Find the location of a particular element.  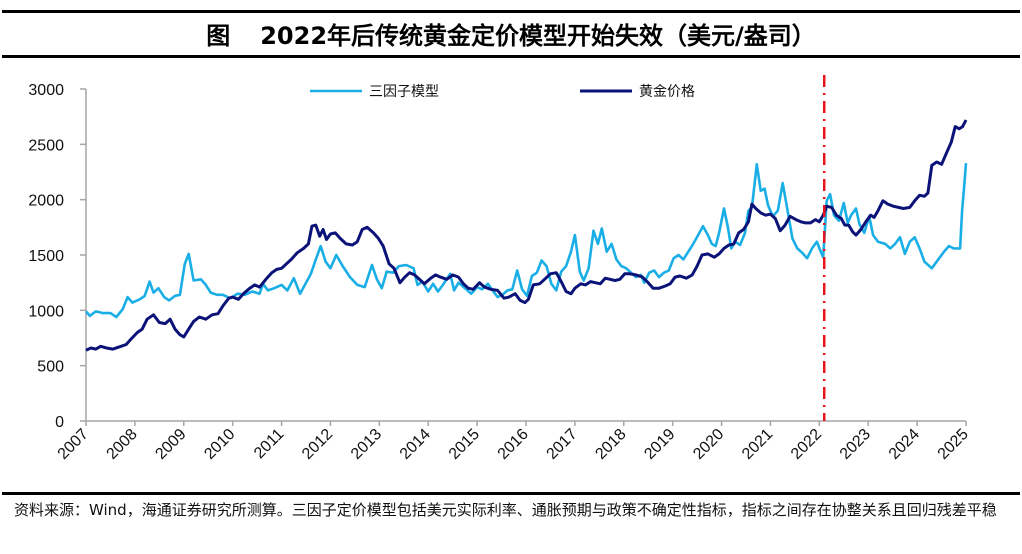

x-tick-label: 2019 is located at coordinates (659, 444).